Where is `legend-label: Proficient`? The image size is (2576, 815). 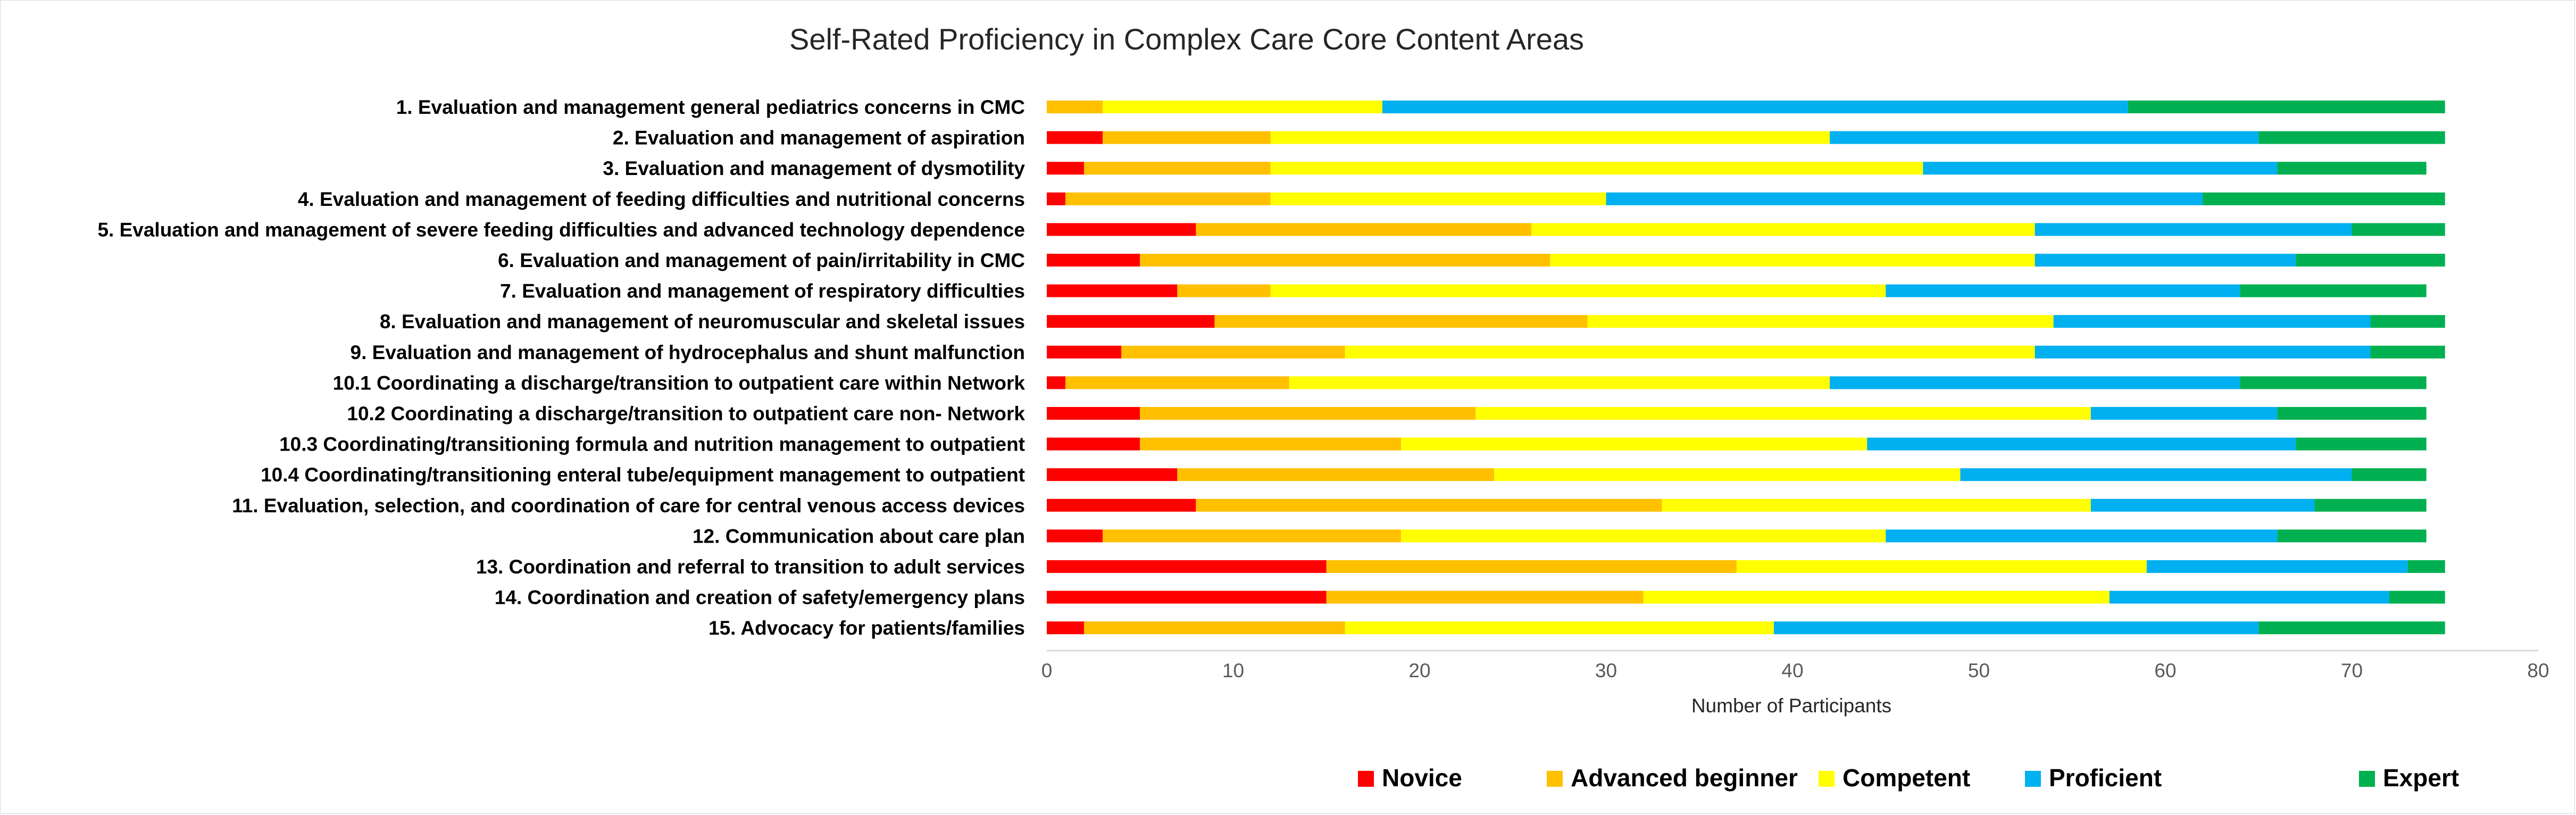 legend-label: Proficient is located at coordinates (2105, 778).